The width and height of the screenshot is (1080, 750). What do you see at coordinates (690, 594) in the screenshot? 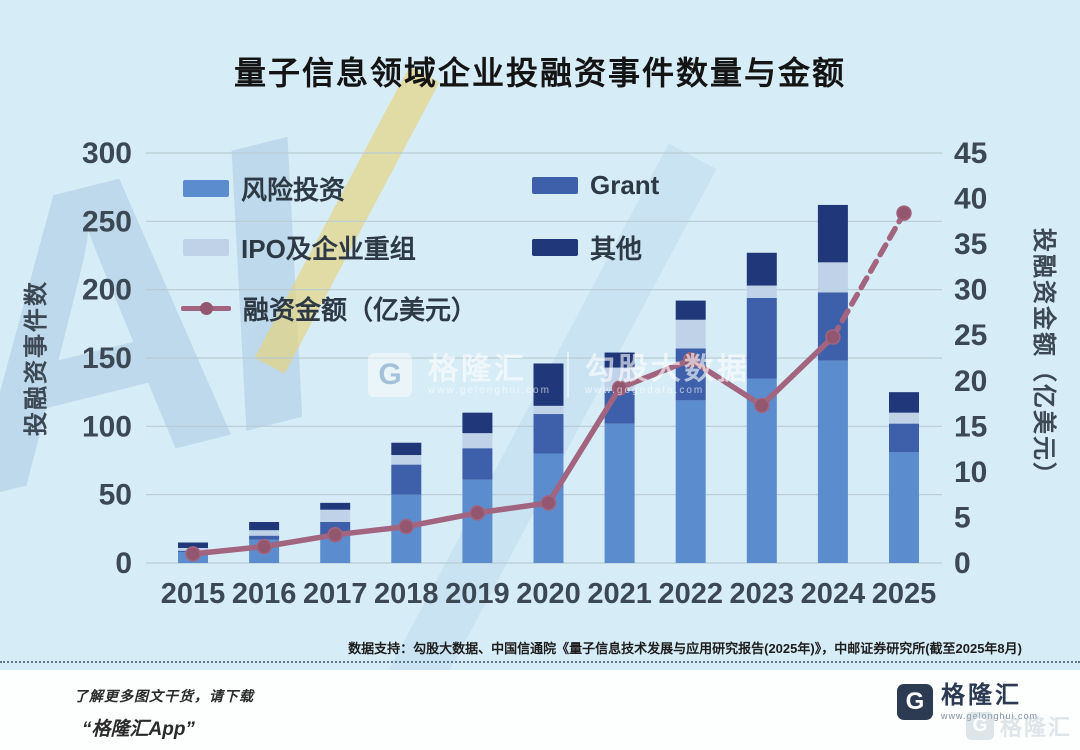
I see `svg-text: 2022` at bounding box center [690, 594].